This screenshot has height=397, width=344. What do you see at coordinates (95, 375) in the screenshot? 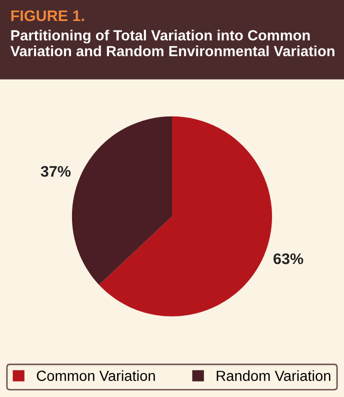
I see `legend-label: Common Variation` at bounding box center [95, 375].